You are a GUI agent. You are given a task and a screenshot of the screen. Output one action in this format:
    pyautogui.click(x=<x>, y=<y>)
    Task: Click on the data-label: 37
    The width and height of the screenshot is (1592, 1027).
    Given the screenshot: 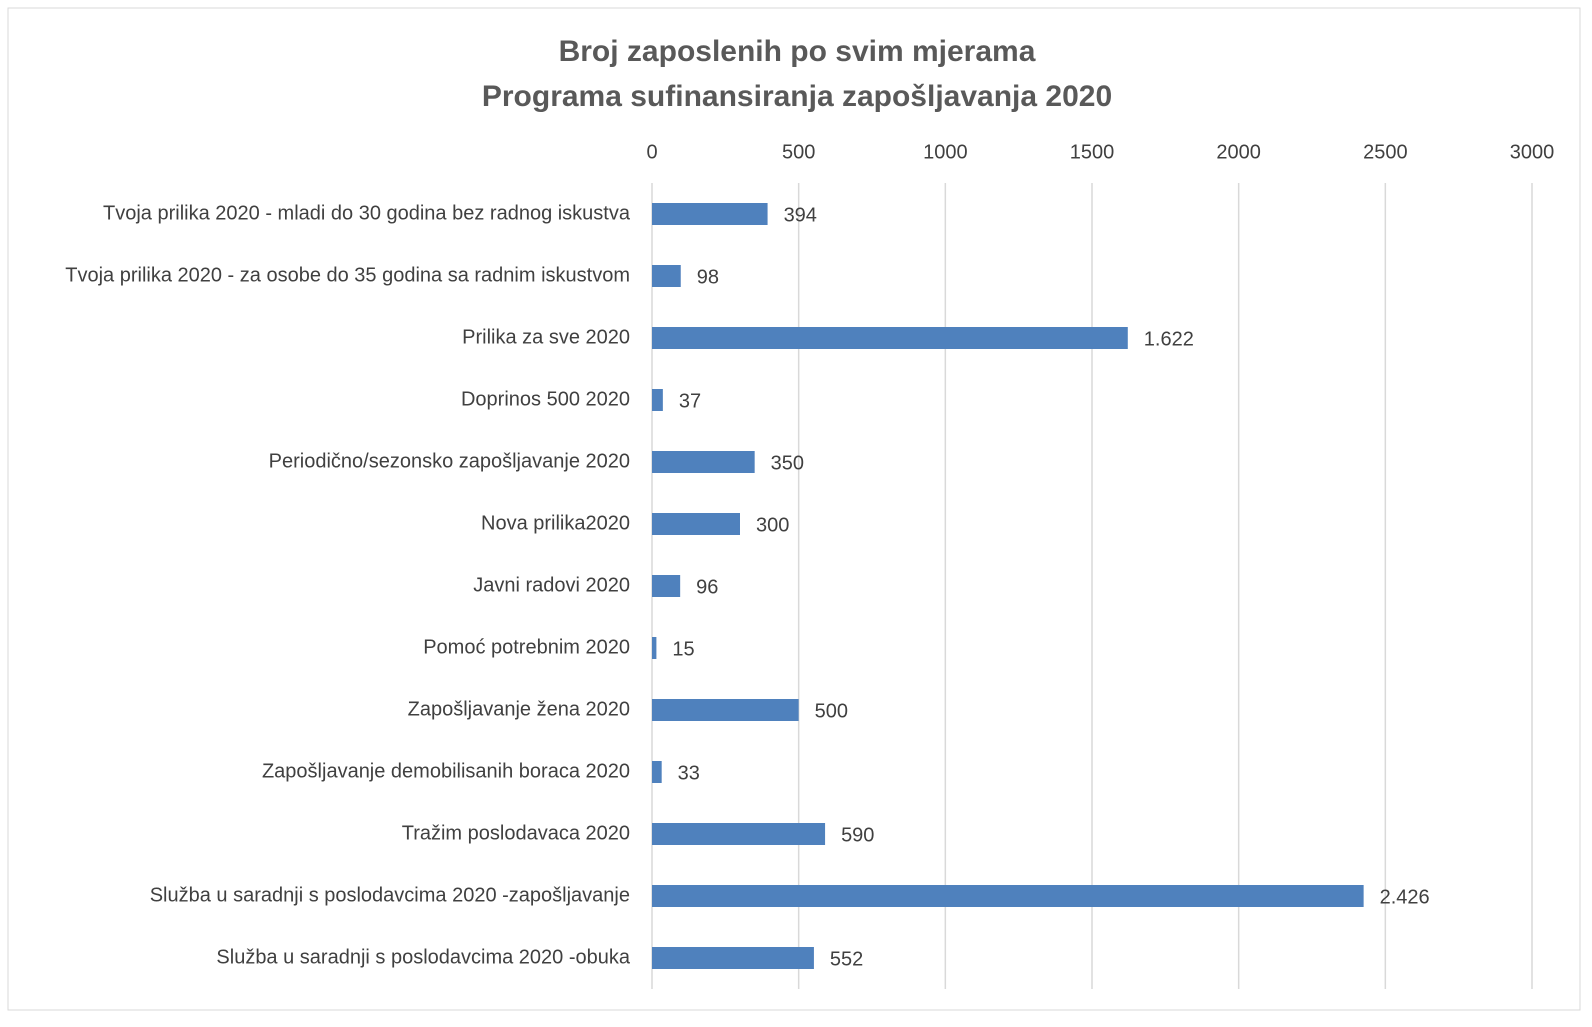 What is the action you would take?
    pyautogui.click(x=690, y=401)
    